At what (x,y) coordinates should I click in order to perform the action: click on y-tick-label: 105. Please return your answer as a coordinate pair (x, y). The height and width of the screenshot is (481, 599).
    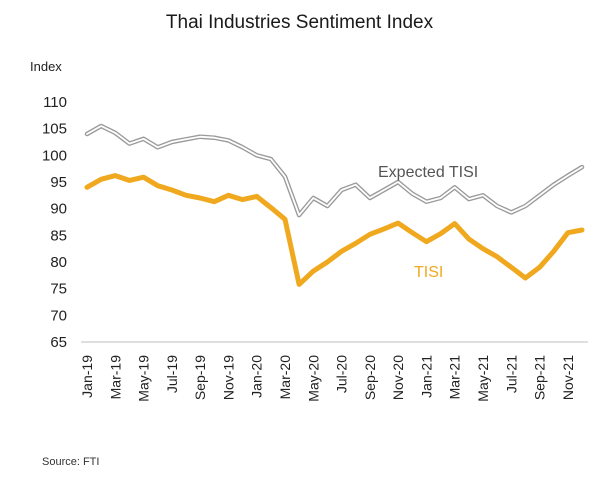
    Looking at the image, I should click on (54, 129).